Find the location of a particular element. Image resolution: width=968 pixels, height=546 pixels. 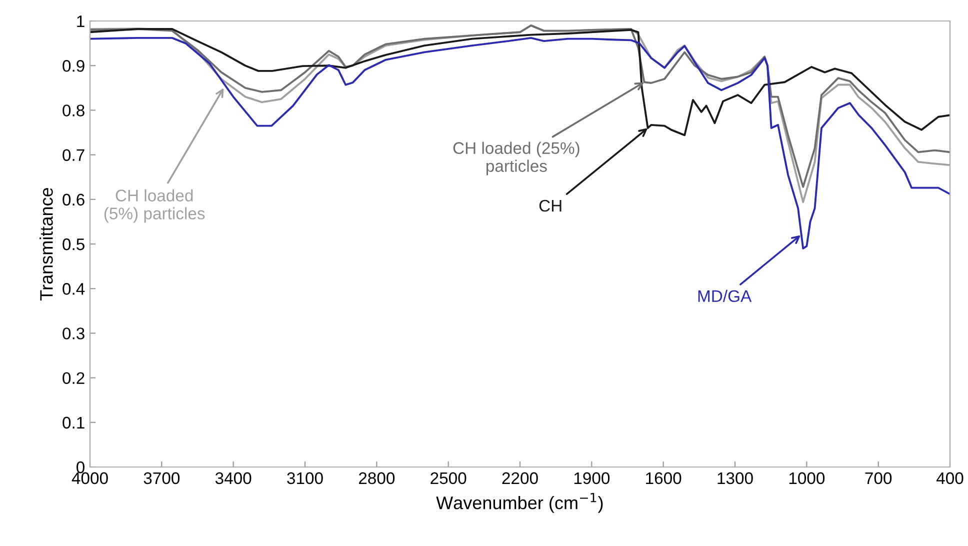

x-tick-label: 3700 is located at coordinates (162, 478).